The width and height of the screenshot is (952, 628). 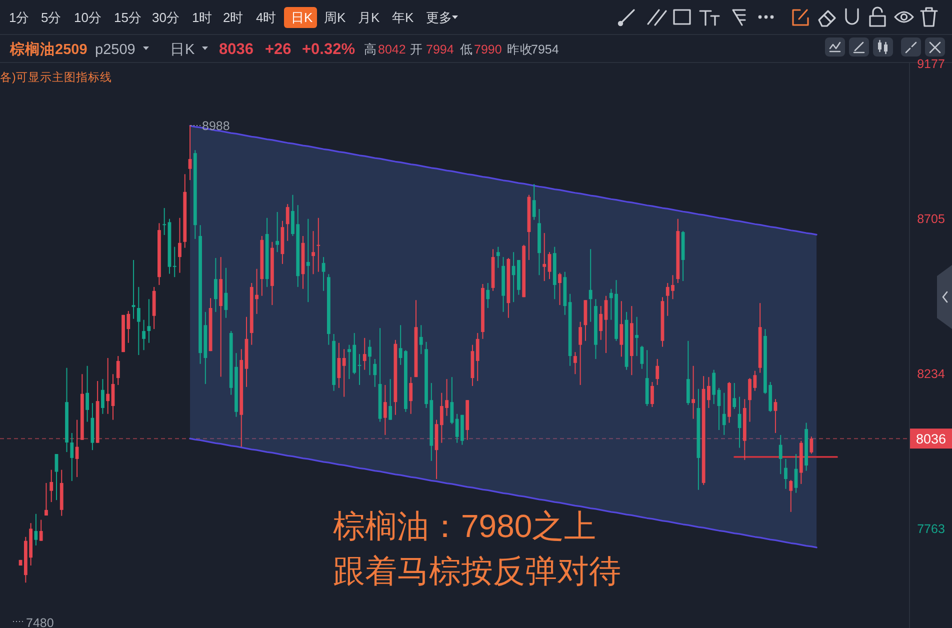 I want to click on y-tick-label: 9177, so click(x=931, y=63).